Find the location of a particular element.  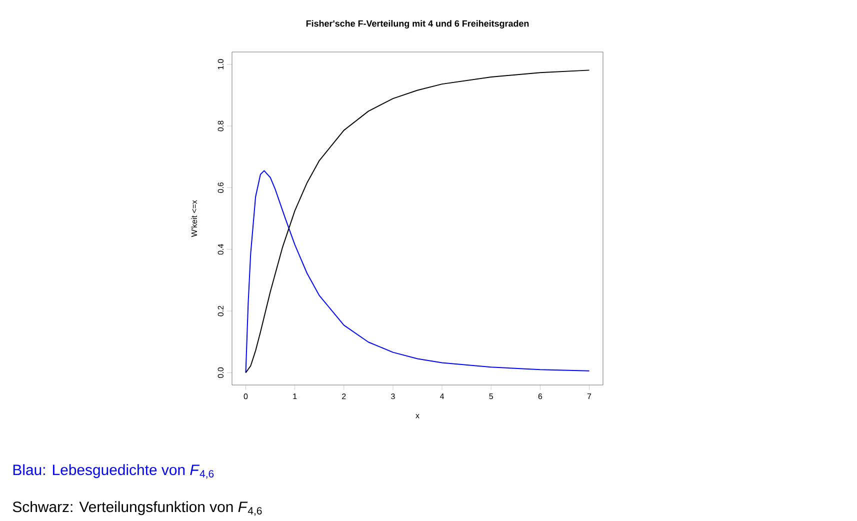

text: Blau: Lebesguedichte von F$_{4,6}$ is located at coordinates (113, 471).